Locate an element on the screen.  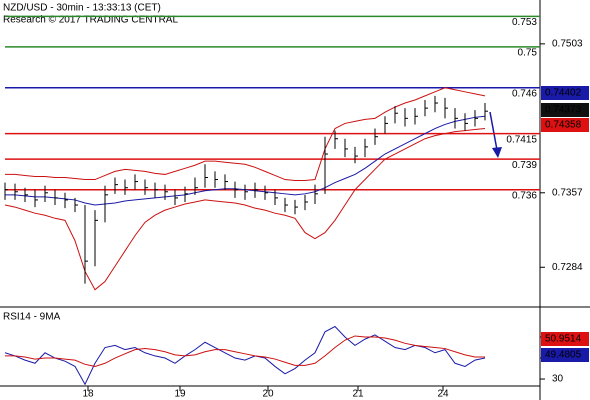
level-label: 0.746 is located at coordinates (524, 93).